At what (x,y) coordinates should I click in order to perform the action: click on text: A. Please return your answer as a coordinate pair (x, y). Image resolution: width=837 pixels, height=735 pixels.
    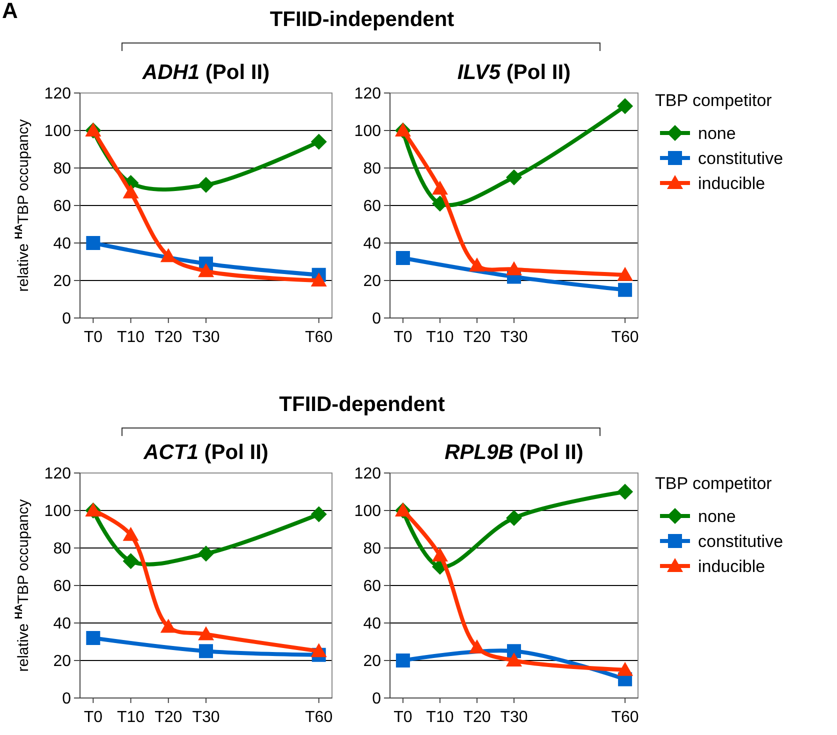
    Looking at the image, I should click on (10, 11).